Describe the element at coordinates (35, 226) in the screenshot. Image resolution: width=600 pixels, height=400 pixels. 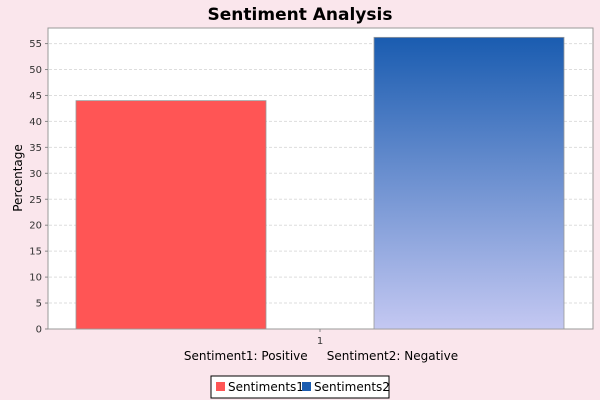
I see `y-tick-label: 20` at that location.